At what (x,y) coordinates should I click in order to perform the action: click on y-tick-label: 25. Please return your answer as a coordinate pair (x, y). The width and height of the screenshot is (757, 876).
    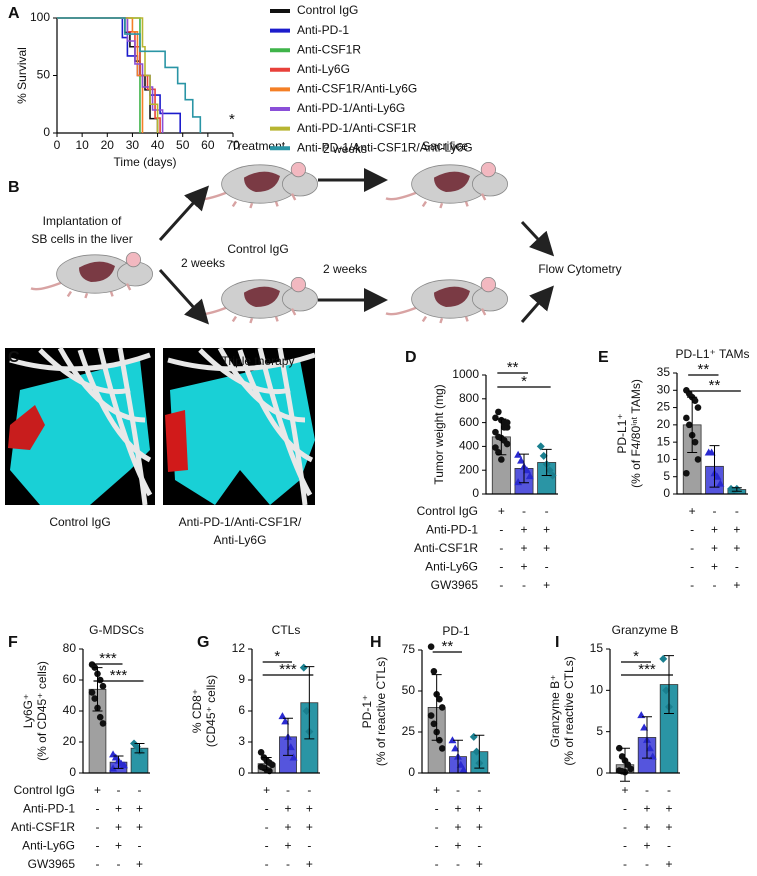
    Looking at the image, I should click on (664, 407).